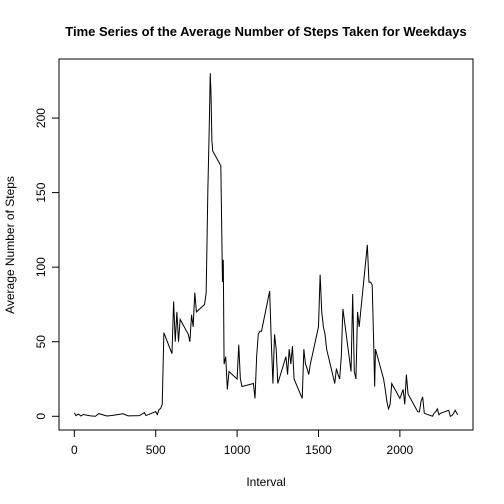  Describe the element at coordinates (41, 118) in the screenshot. I see `y-tick-label: 200` at that location.